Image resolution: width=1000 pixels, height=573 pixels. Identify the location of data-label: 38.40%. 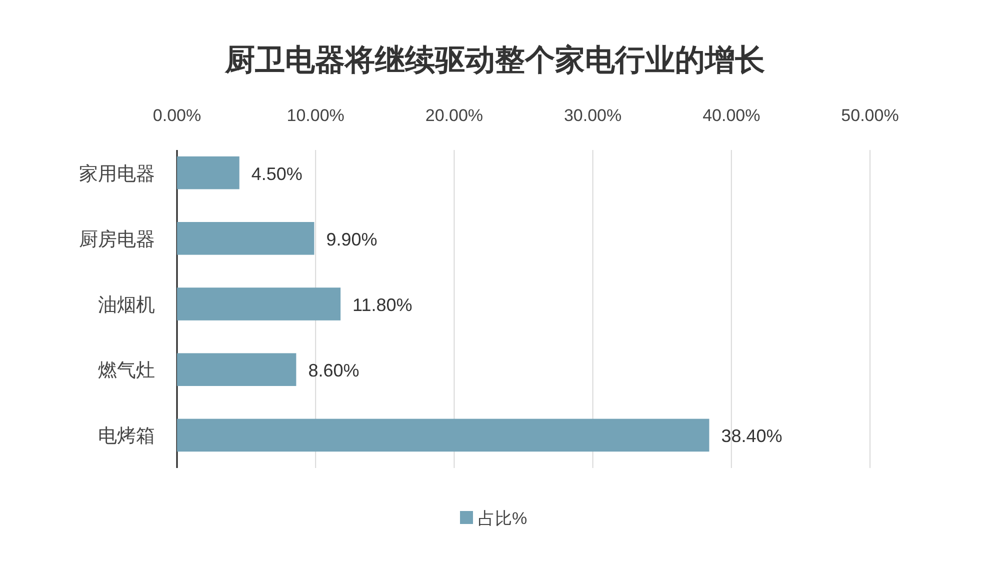
(751, 436).